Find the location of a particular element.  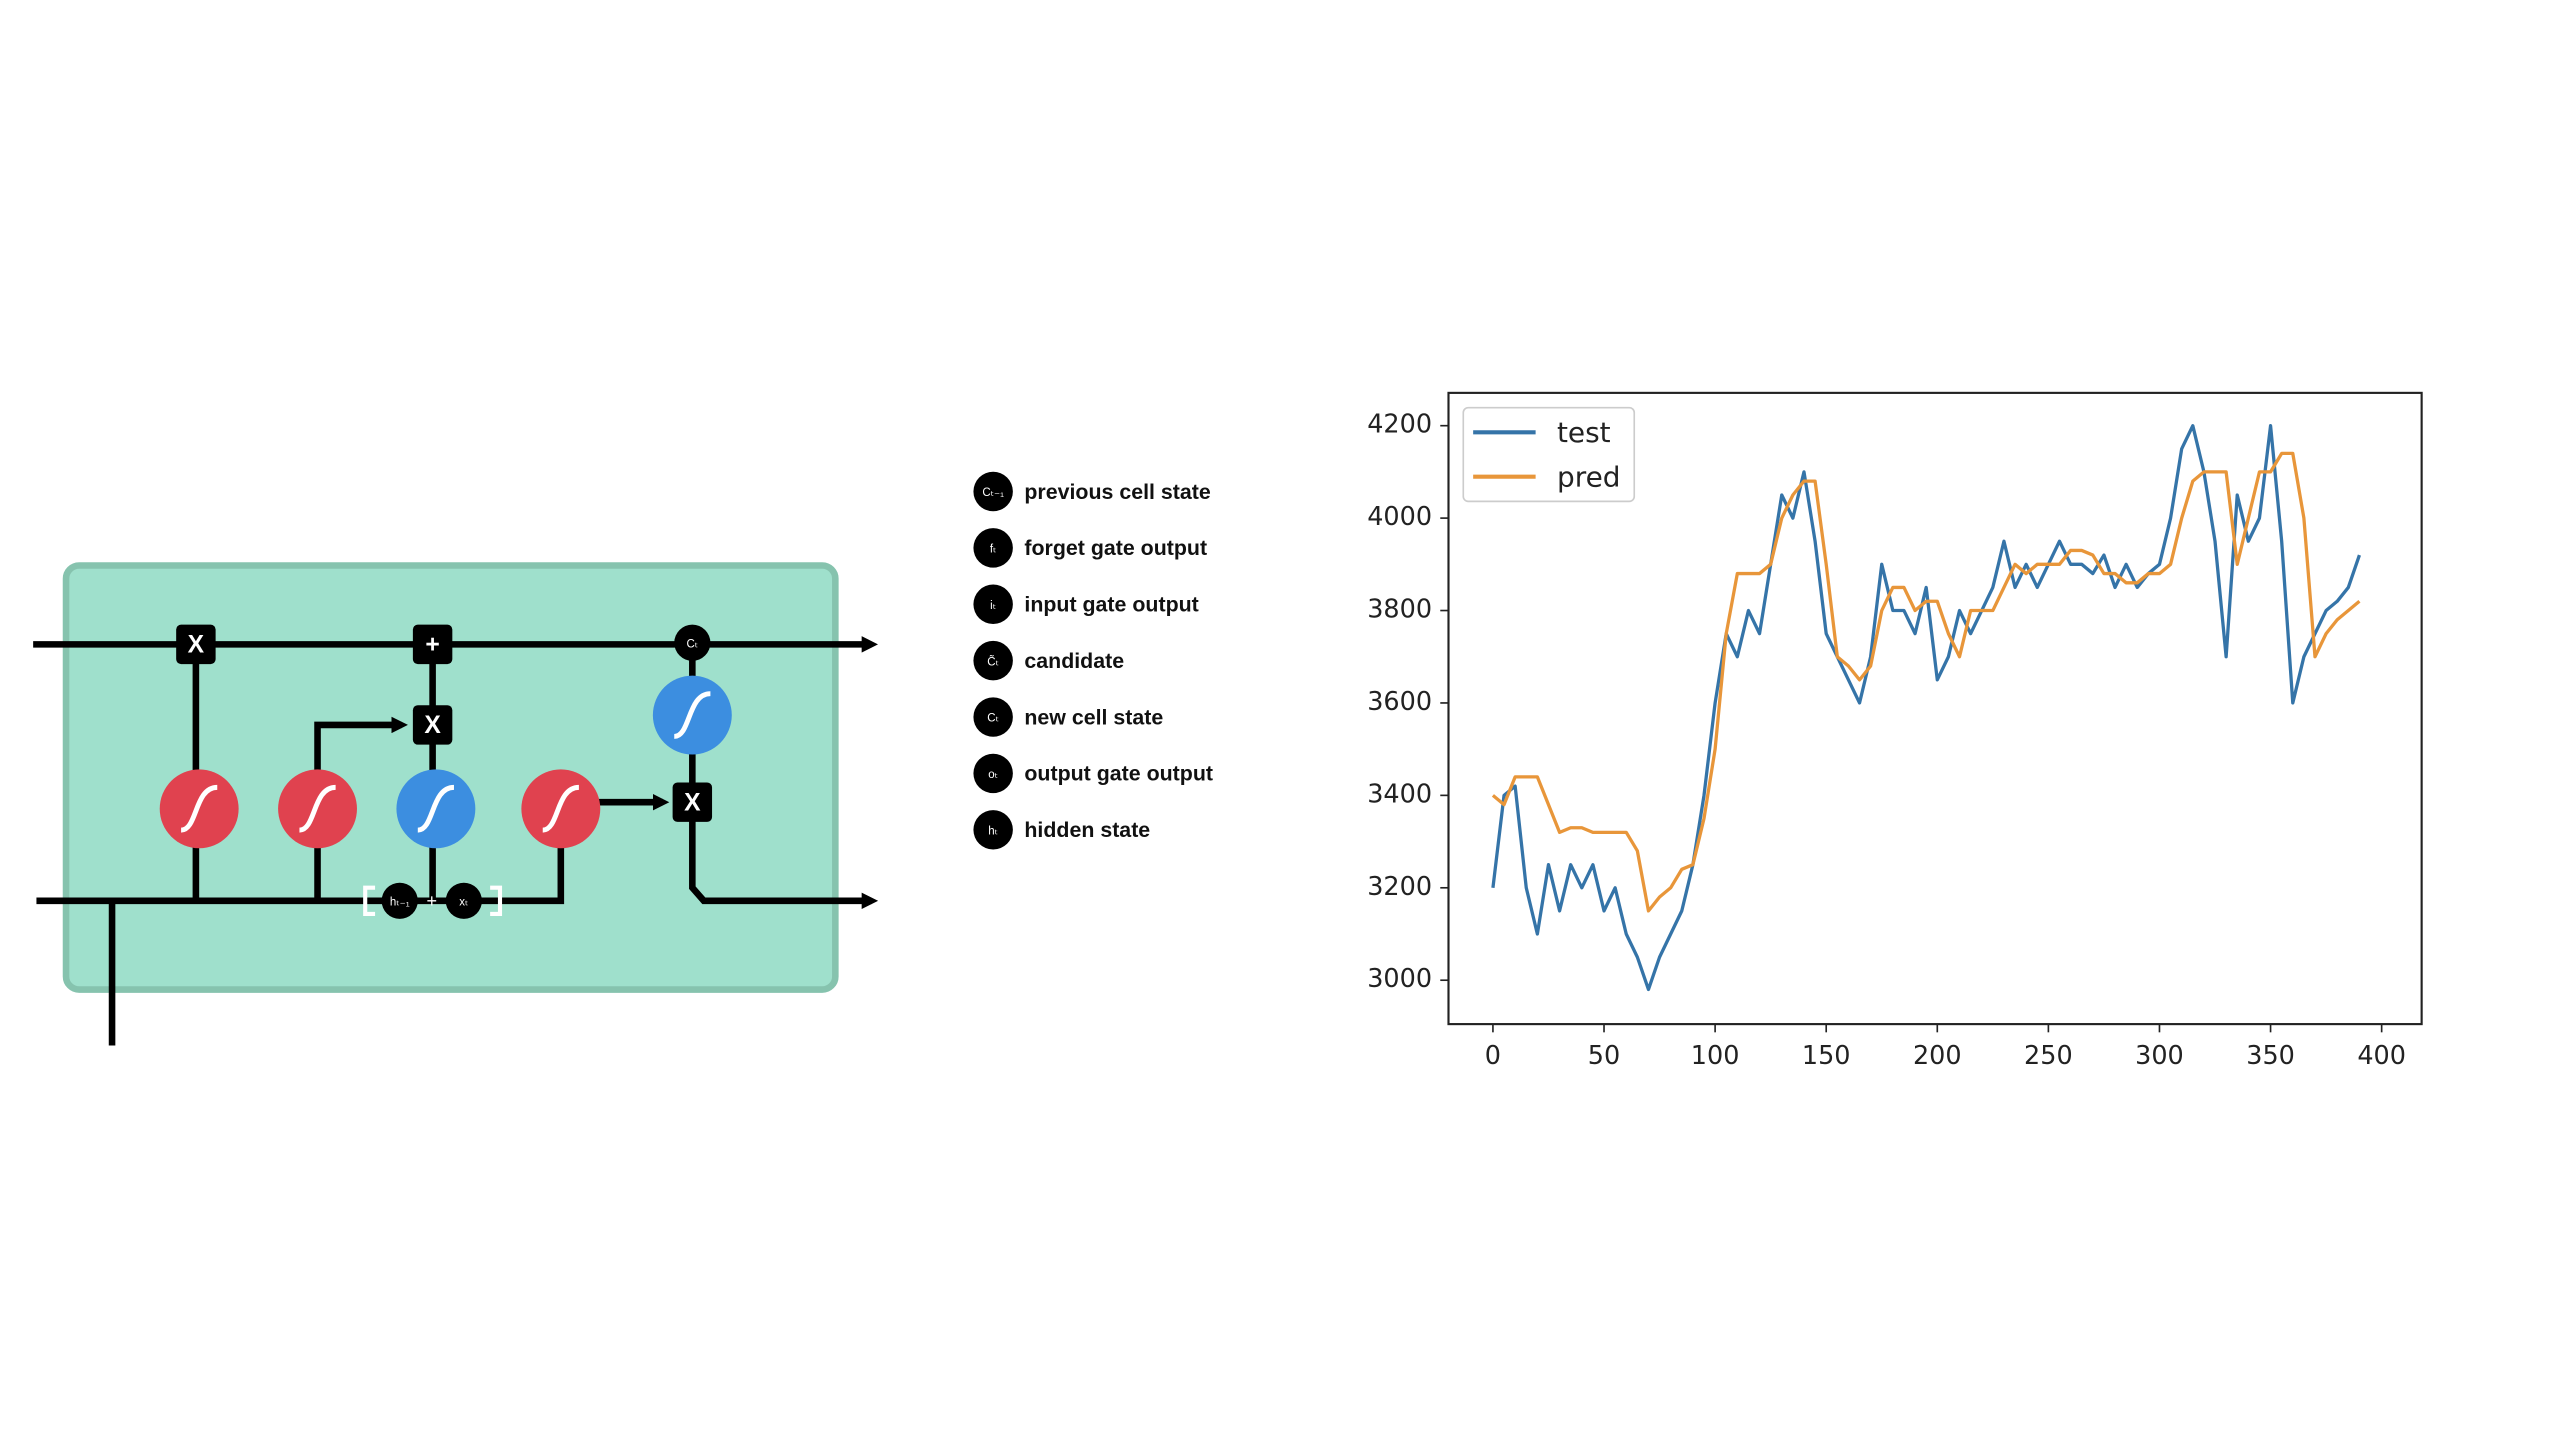

legend-label: previous cell state is located at coordinates (1117, 492).